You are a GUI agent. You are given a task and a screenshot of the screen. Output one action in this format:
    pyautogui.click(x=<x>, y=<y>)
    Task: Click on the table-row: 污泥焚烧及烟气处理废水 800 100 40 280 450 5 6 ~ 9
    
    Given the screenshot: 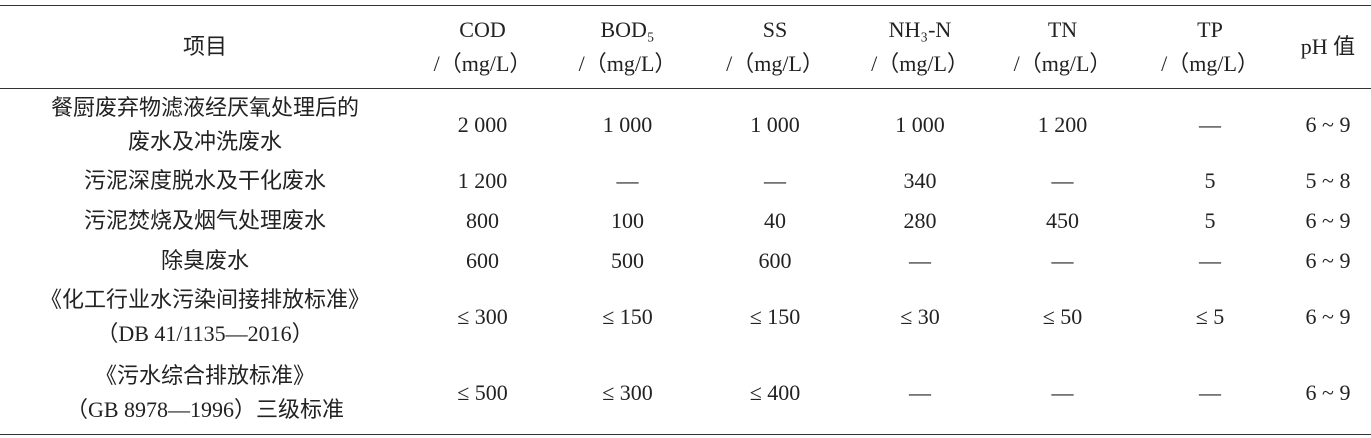 What is the action you would take?
    pyautogui.click(x=685, y=221)
    